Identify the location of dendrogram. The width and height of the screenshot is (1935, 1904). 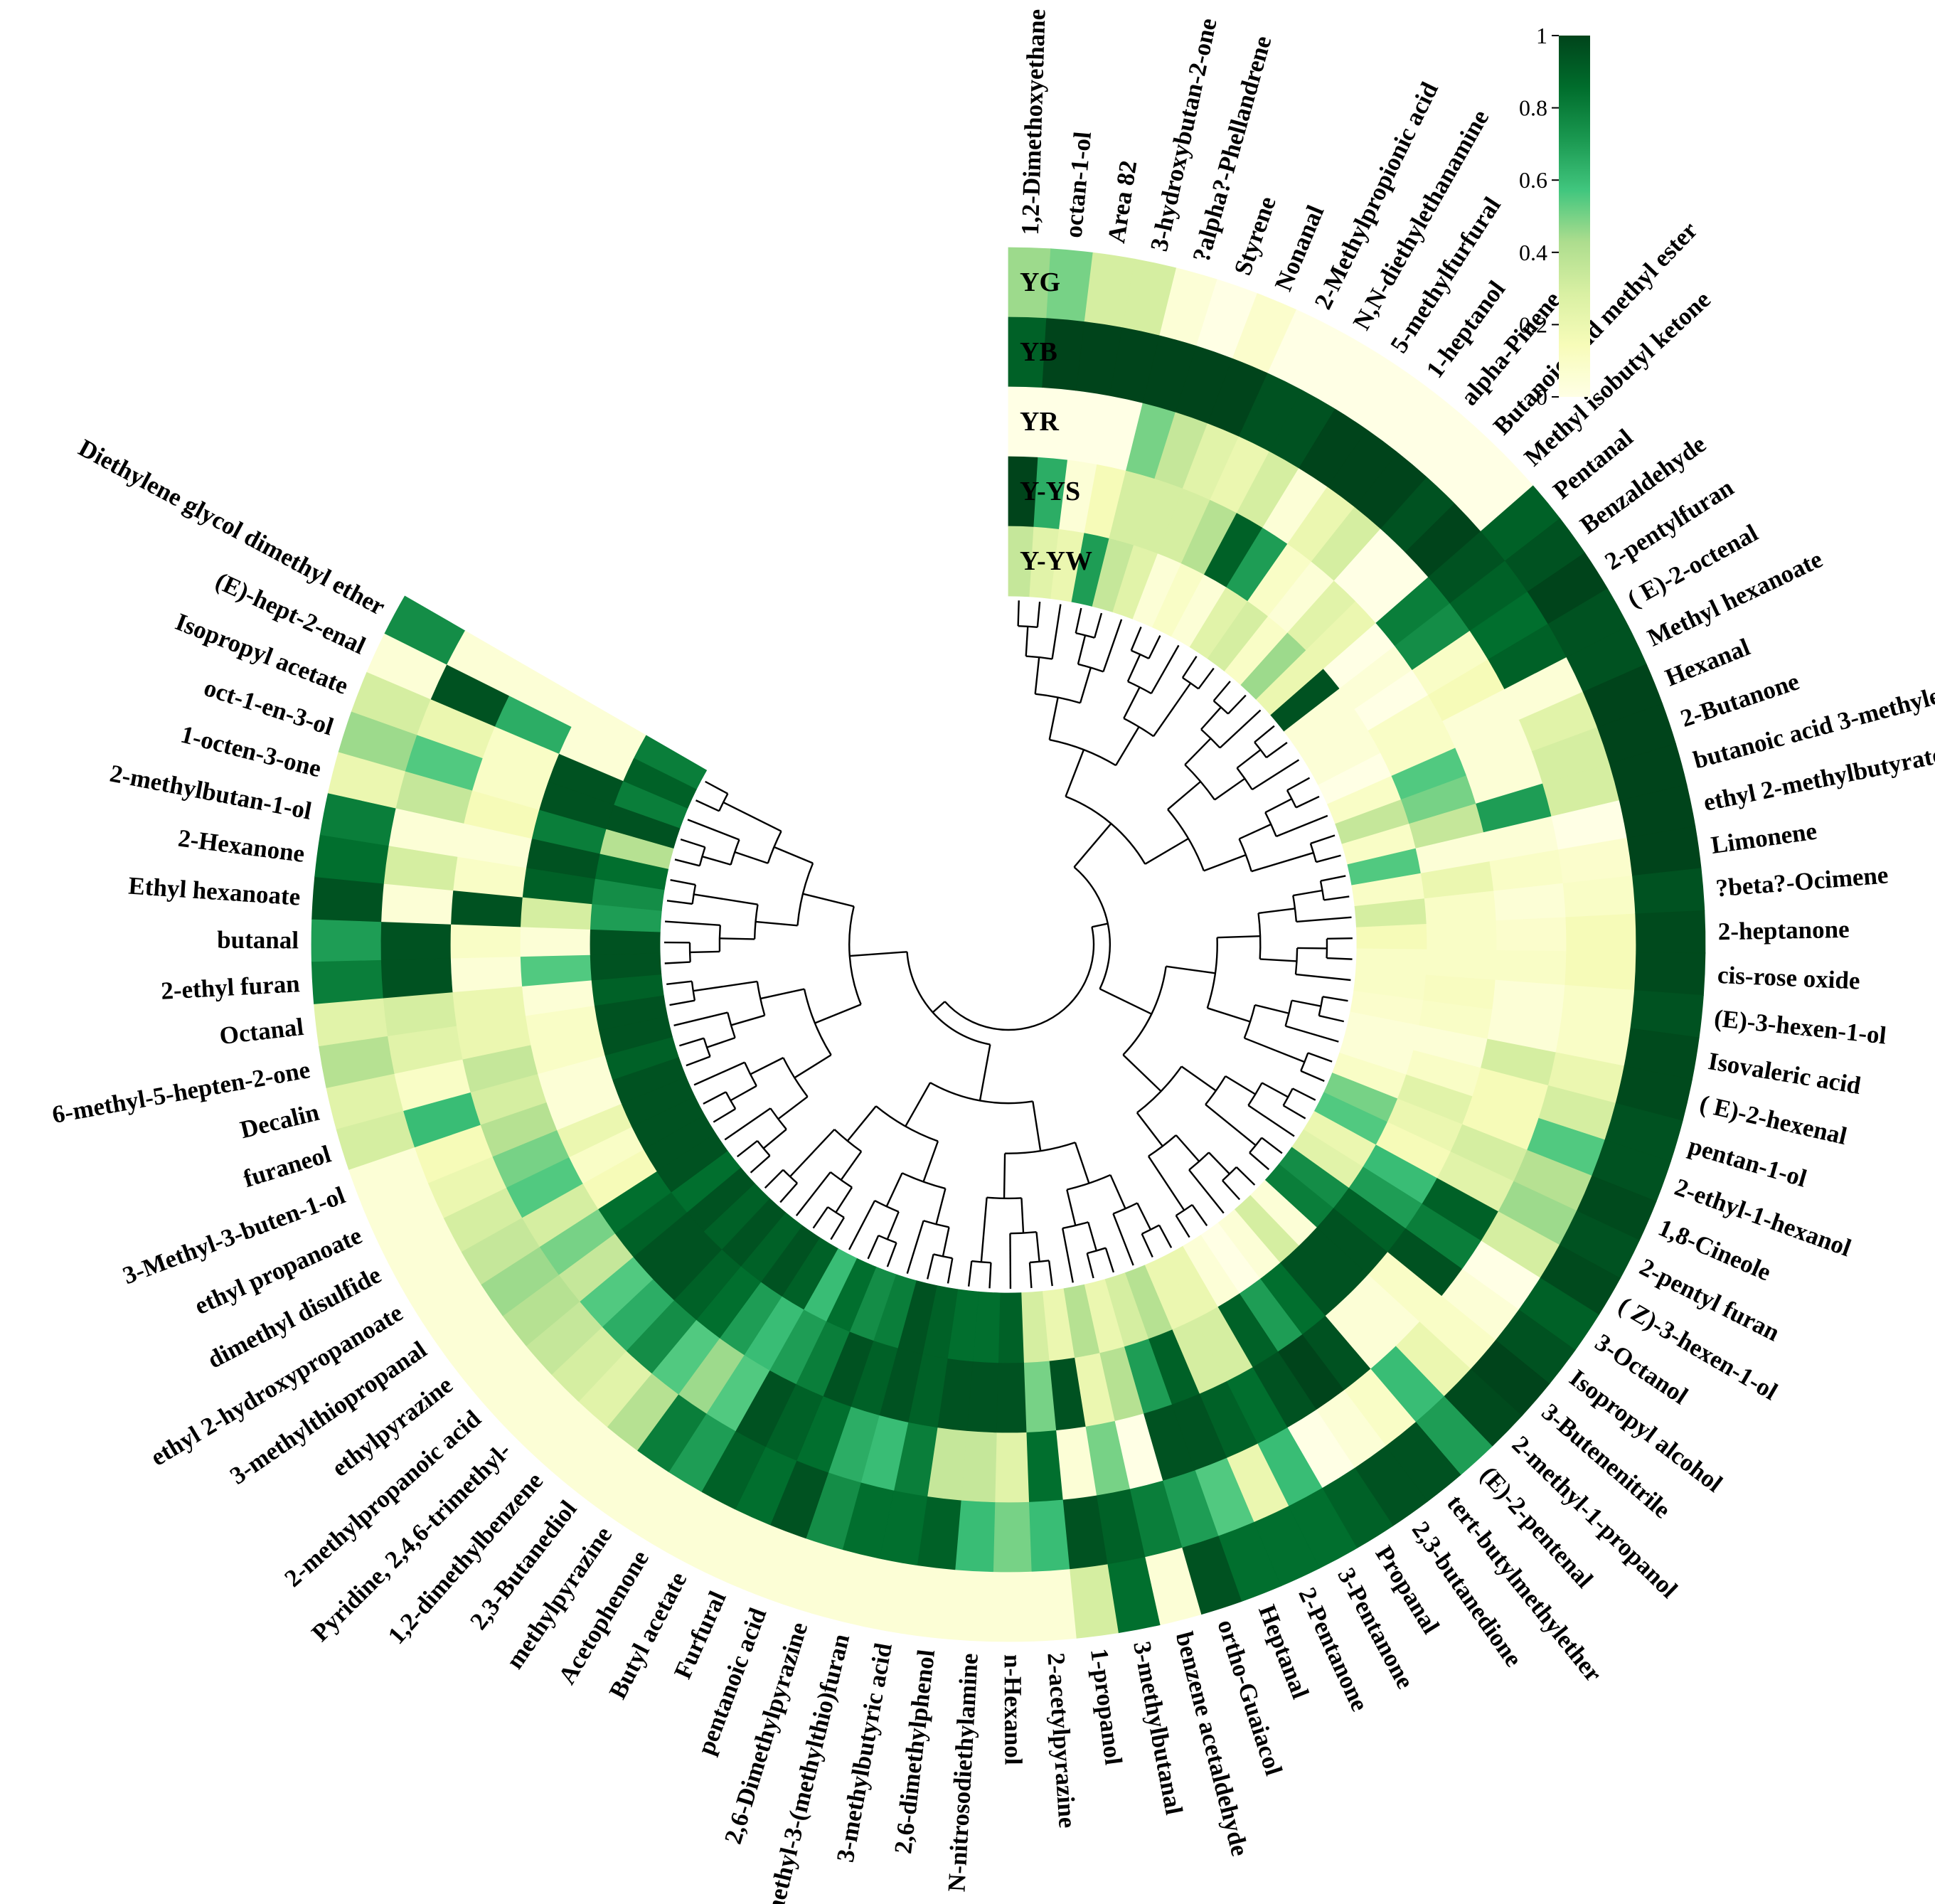
(1008, 944).